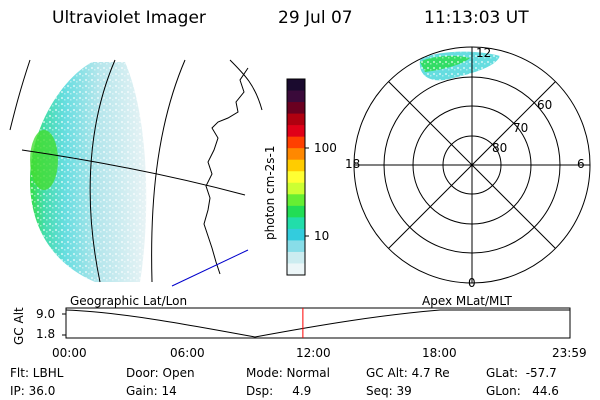 The image size is (600, 400). I want to click on colorbar-frame, so click(296, 177).